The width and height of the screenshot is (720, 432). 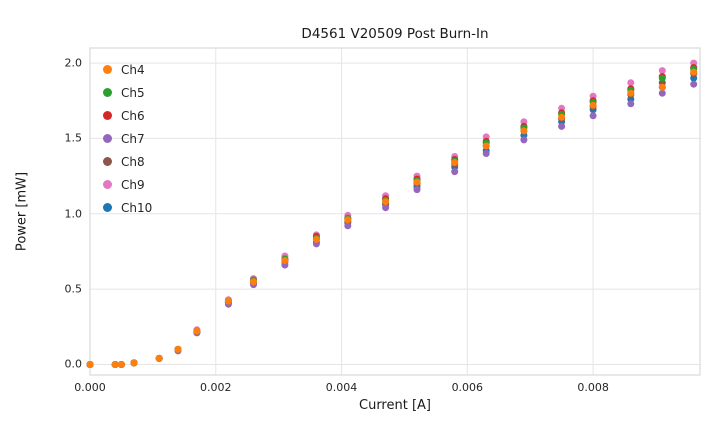 I want to click on y-tick-label: 0.5, so click(x=73, y=289).